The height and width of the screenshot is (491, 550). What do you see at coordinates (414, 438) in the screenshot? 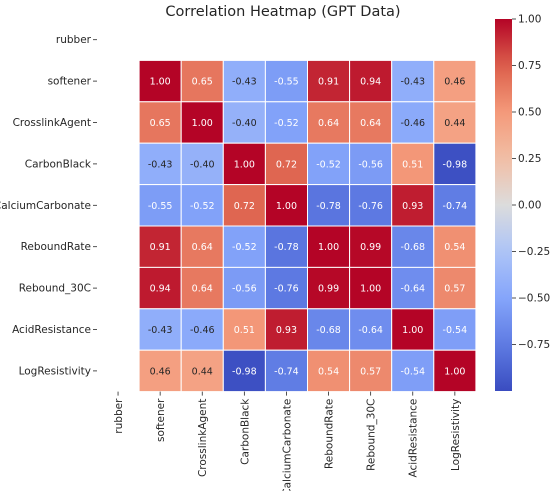
I see `column-label: AcidResistance` at bounding box center [414, 438].